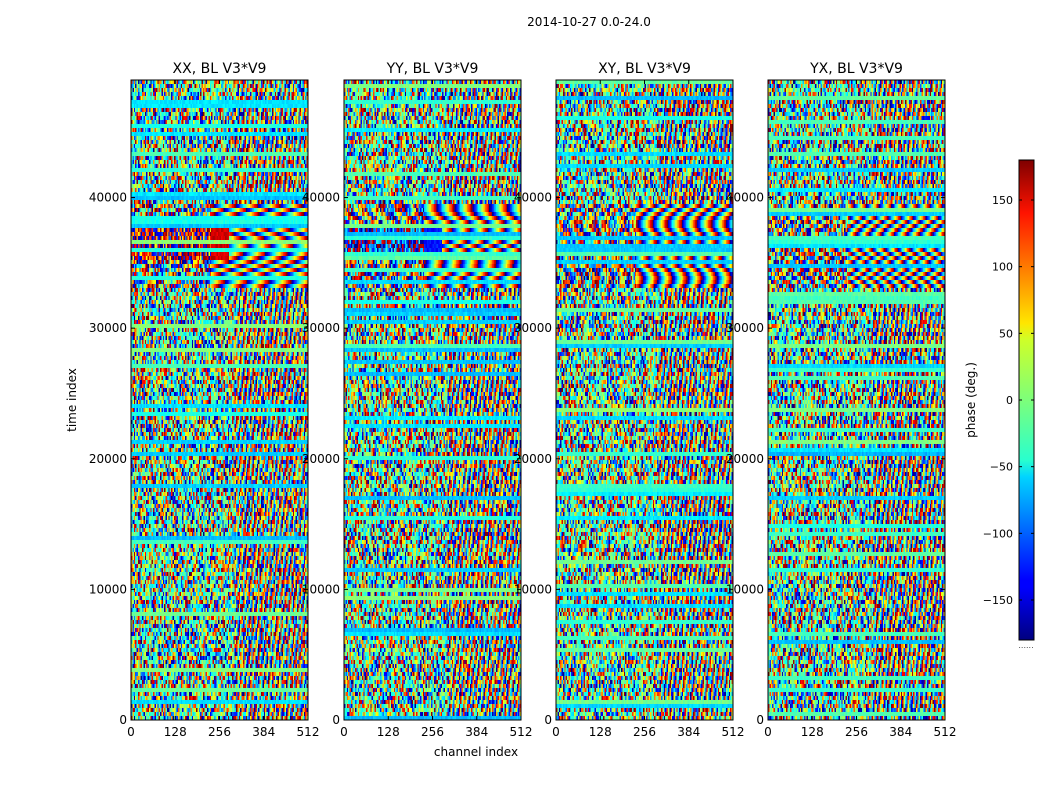  Describe the element at coordinates (998, 533) in the screenshot. I see `colorbar-tick-label: −100` at that location.